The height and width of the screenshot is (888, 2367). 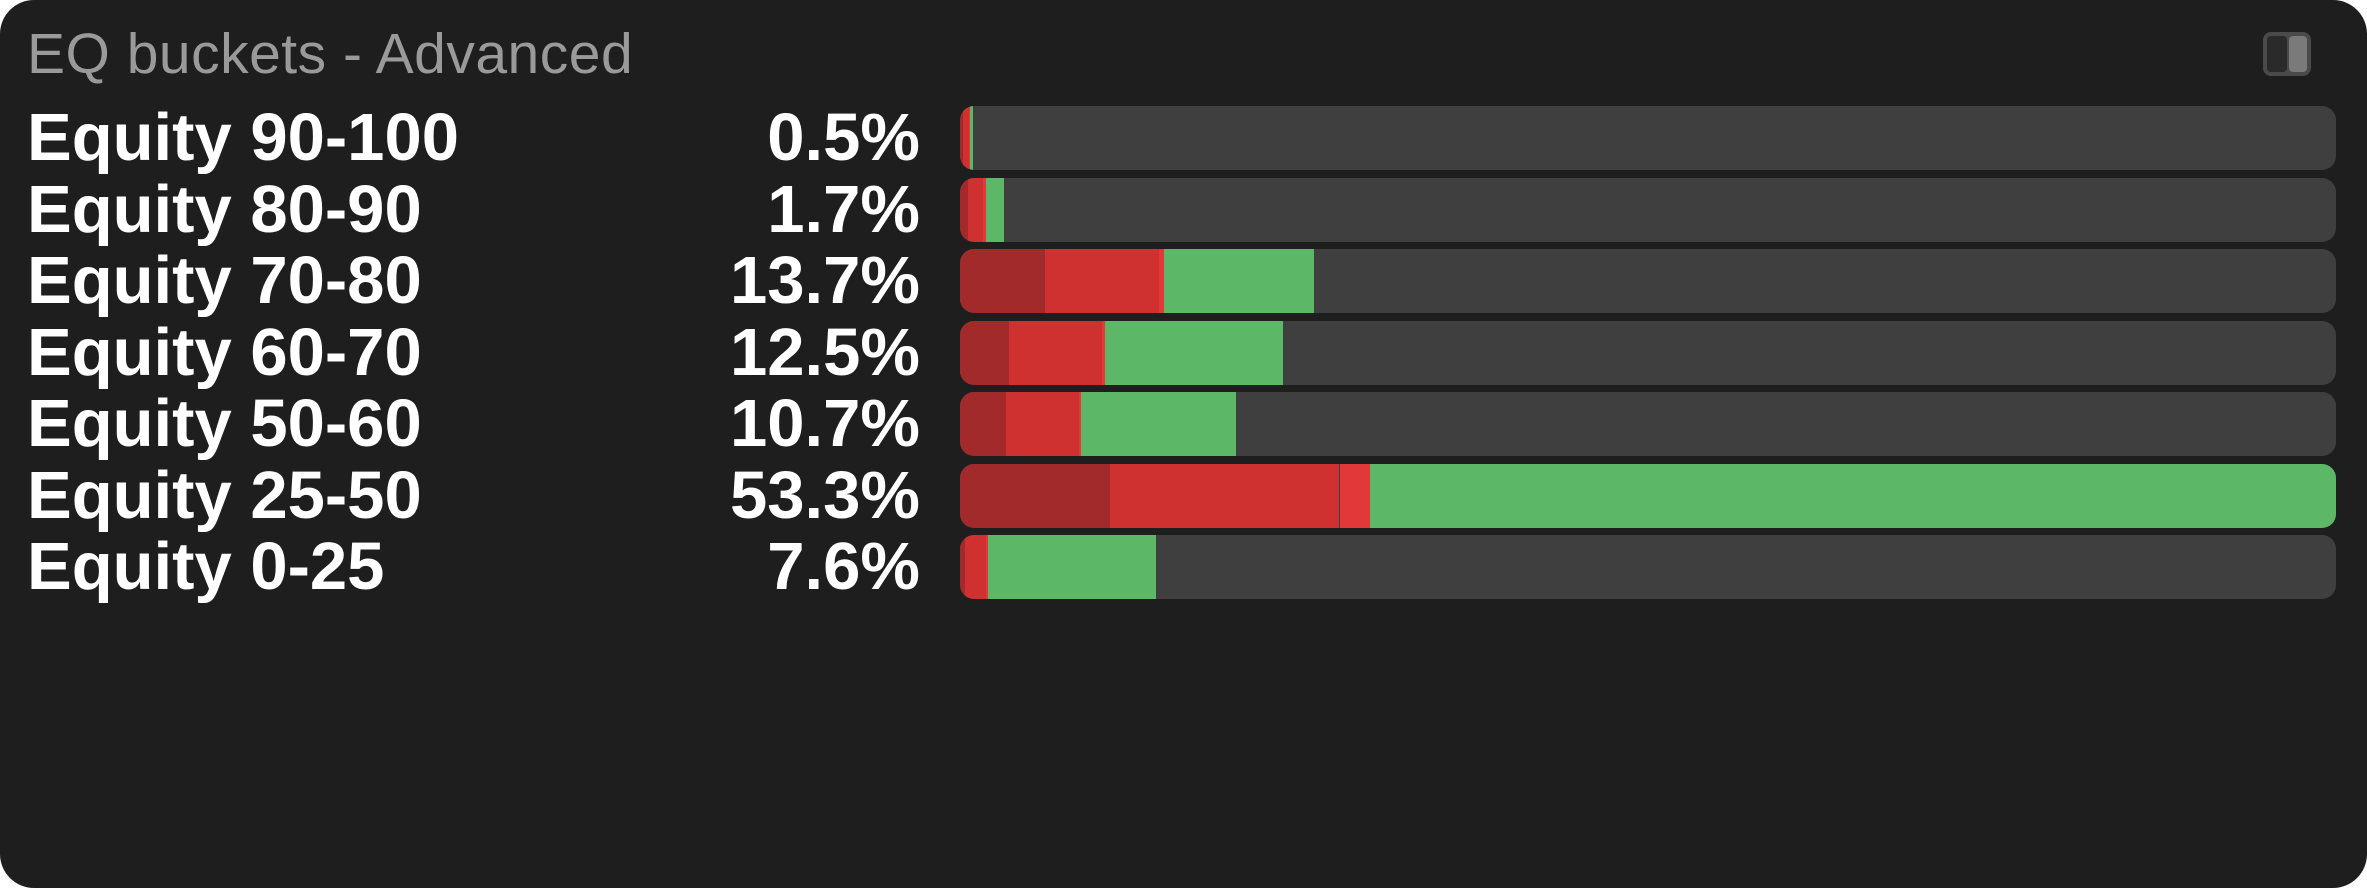 What do you see at coordinates (843, 209) in the screenshot?
I see `bucket-percent: 1.7%` at bounding box center [843, 209].